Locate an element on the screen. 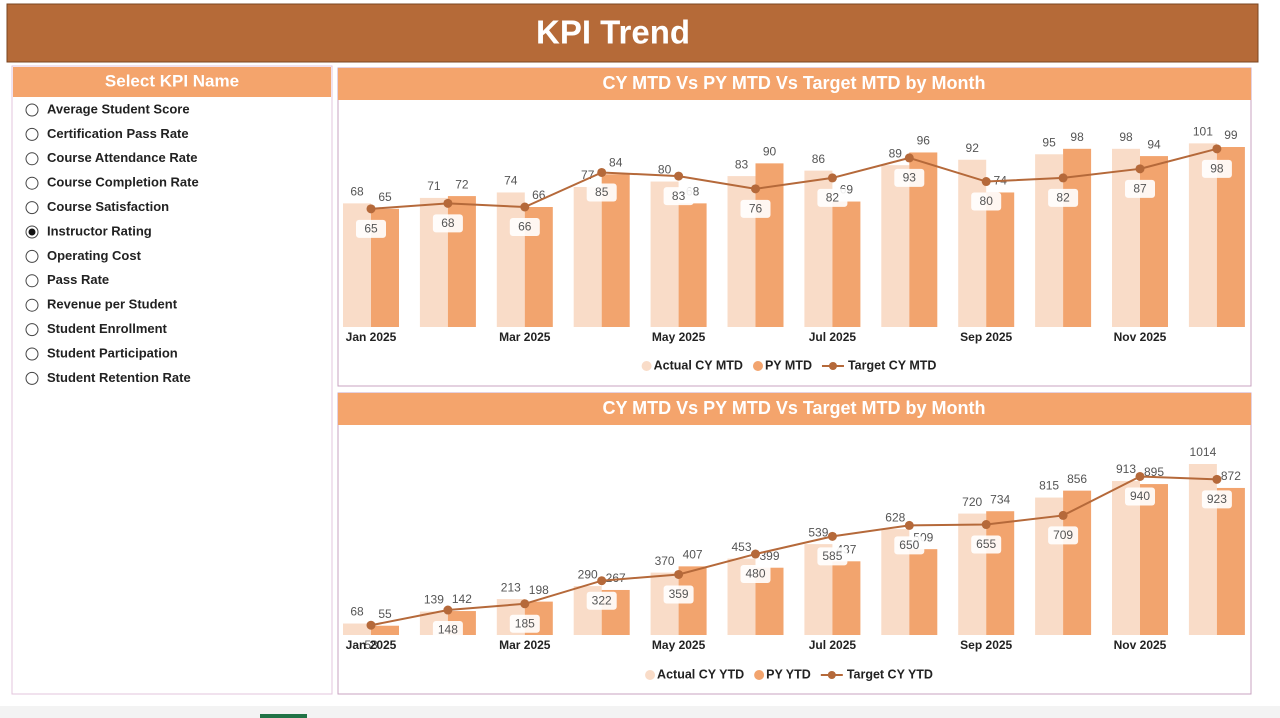 This screenshot has width=1280, height=718. slicer-item: Instructor Rating is located at coordinates (88, 231).